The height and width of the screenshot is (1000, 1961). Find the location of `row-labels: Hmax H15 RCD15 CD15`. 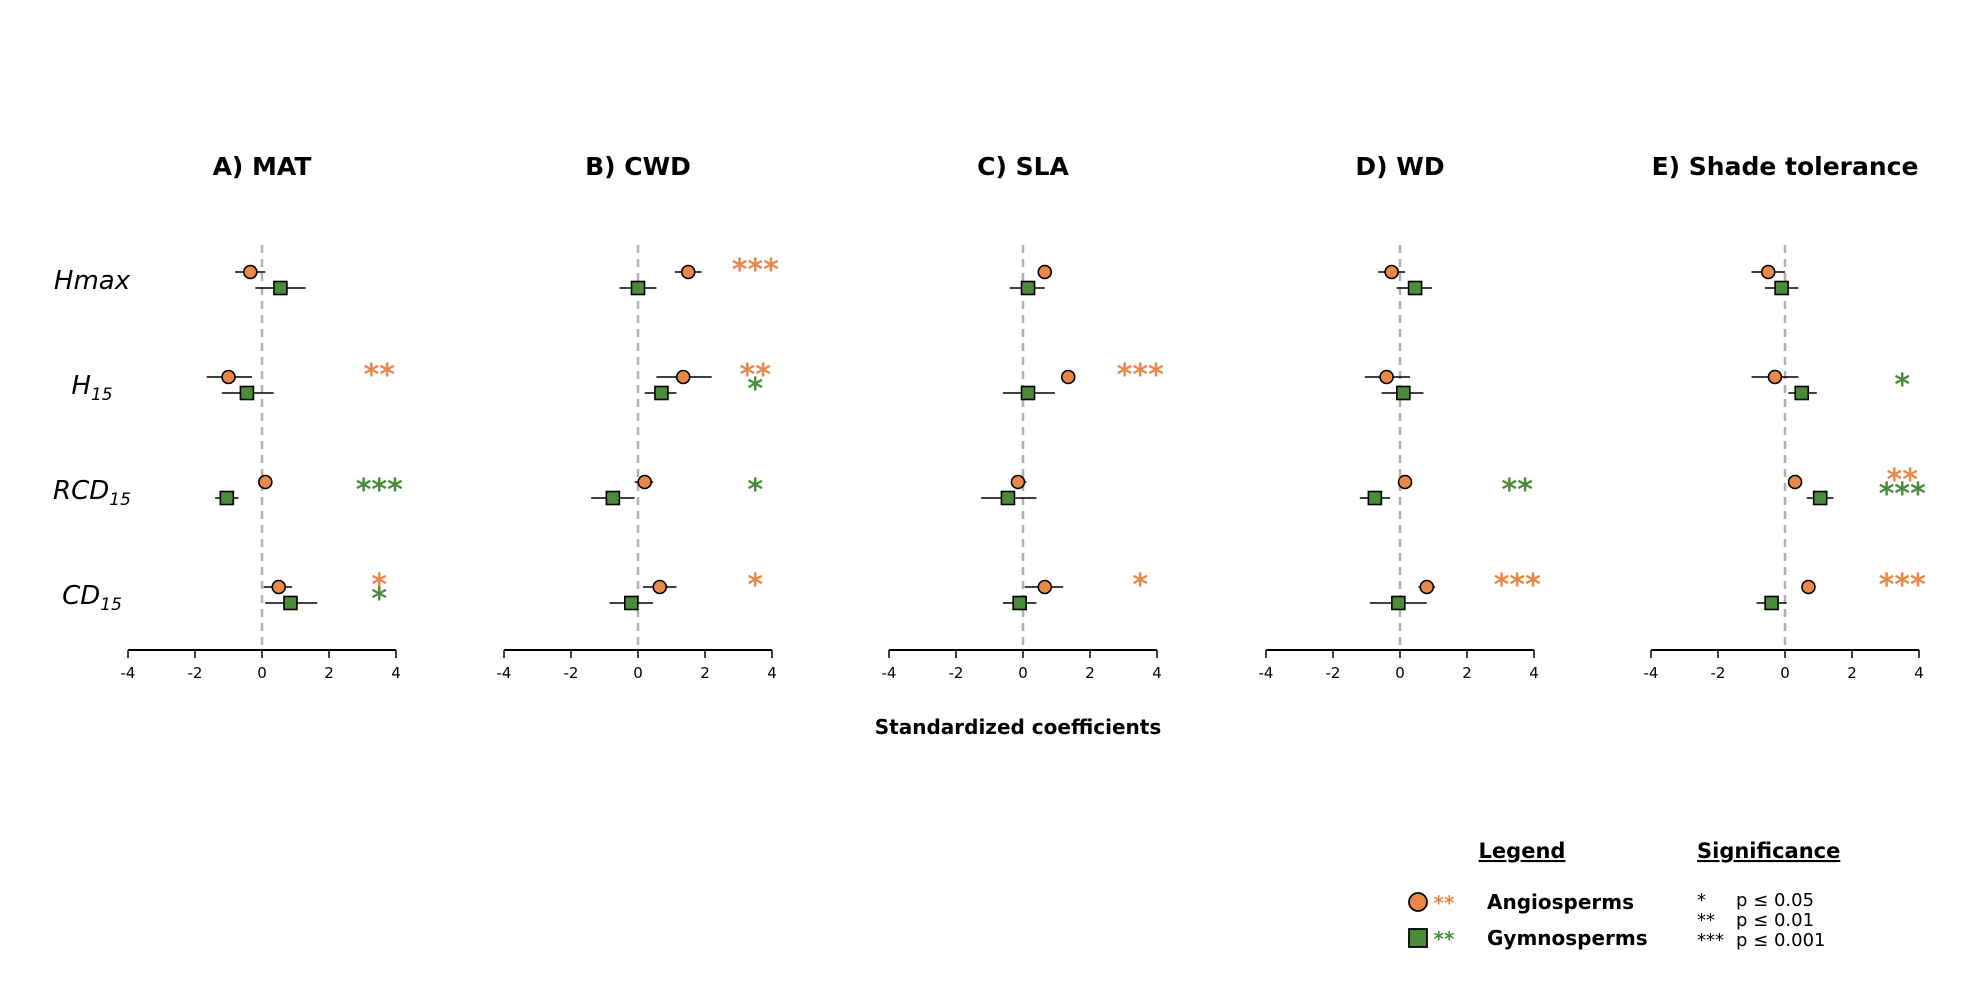

row-labels: Hmax H15 RCD15 CD15 is located at coordinates (92, 440).